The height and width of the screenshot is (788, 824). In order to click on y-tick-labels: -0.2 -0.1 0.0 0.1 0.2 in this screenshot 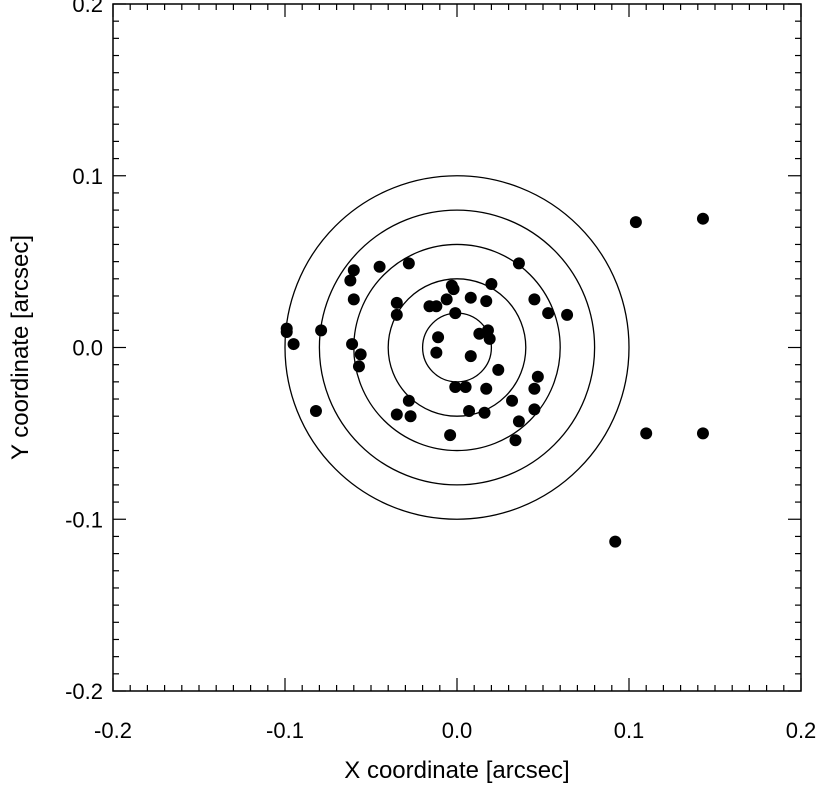, I will do `click(84, 352)`.